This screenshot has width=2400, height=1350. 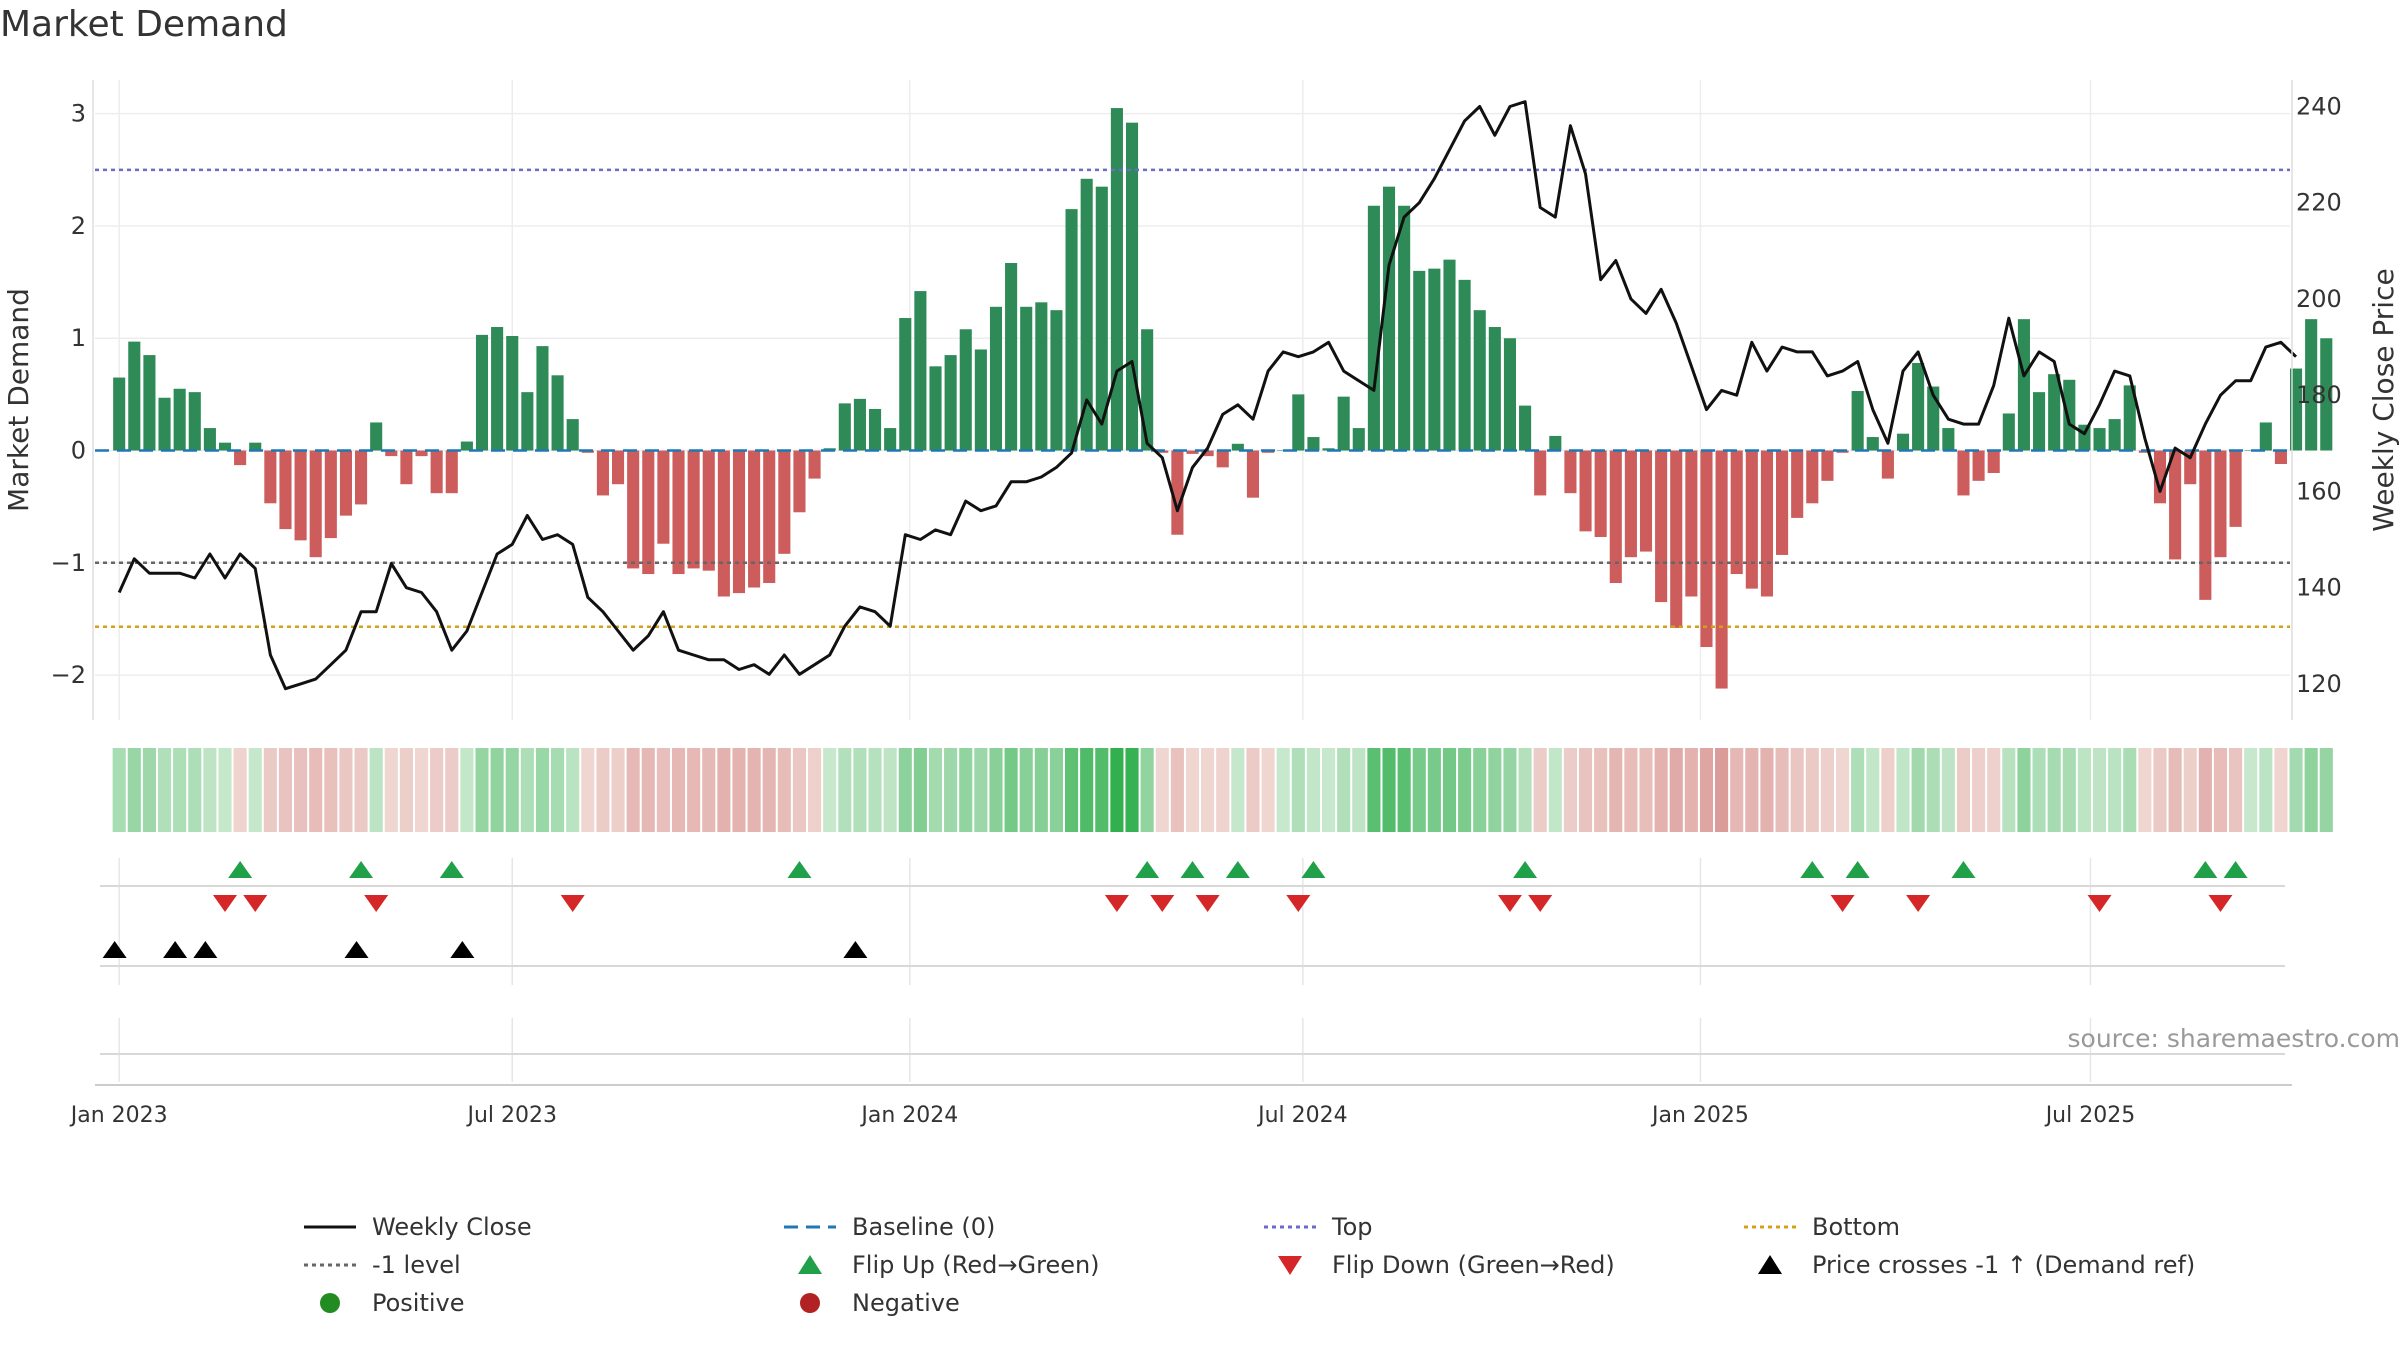 What do you see at coordinates (511, 1115) in the screenshot?
I see `x-tick-label: Jul 2023` at bounding box center [511, 1115].